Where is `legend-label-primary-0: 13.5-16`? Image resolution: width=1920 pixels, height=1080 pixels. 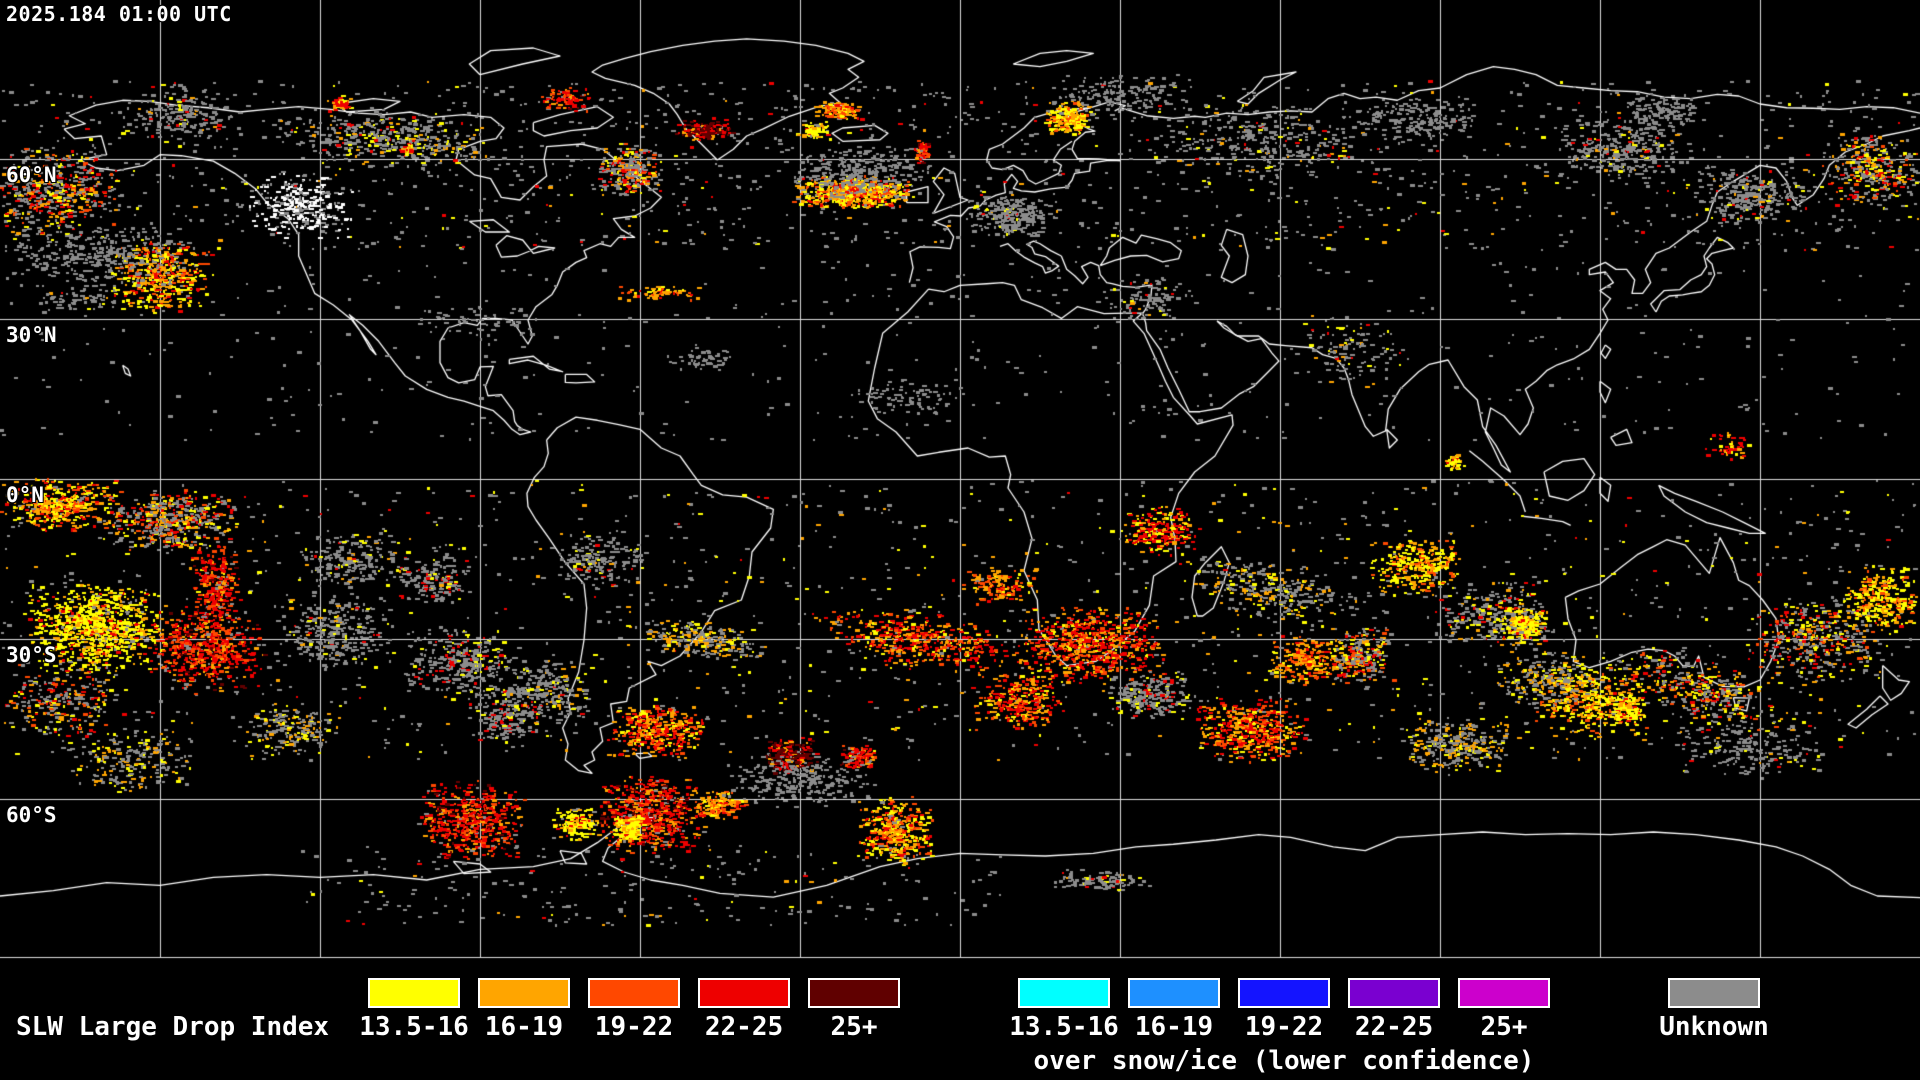
legend-label-primary-0: 13.5-16 is located at coordinates (414, 1027).